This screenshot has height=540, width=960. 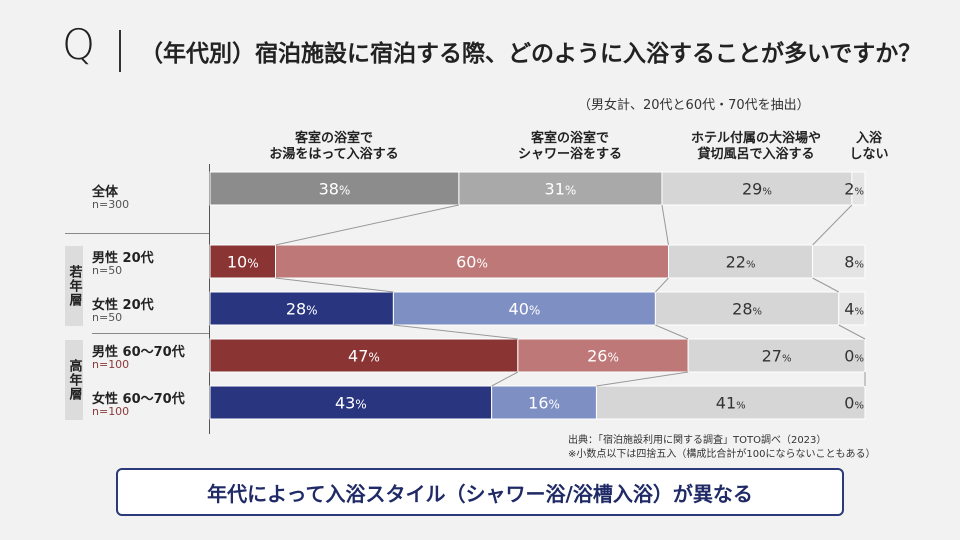 I want to click on row-n-female-60-70s: n=100, so click(x=111, y=411).